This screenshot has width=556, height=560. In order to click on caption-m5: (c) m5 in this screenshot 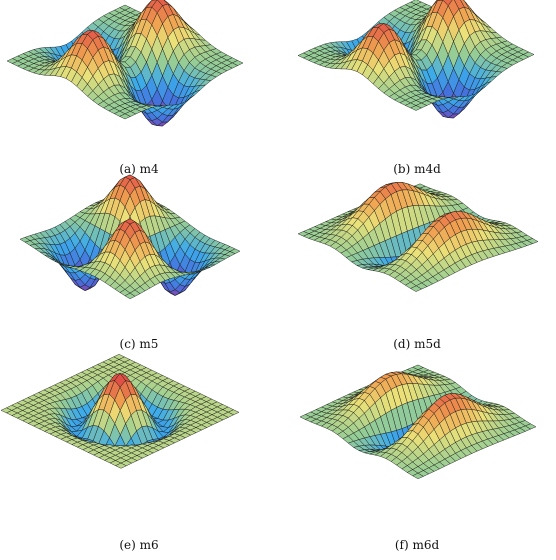, I will do `click(139, 344)`.